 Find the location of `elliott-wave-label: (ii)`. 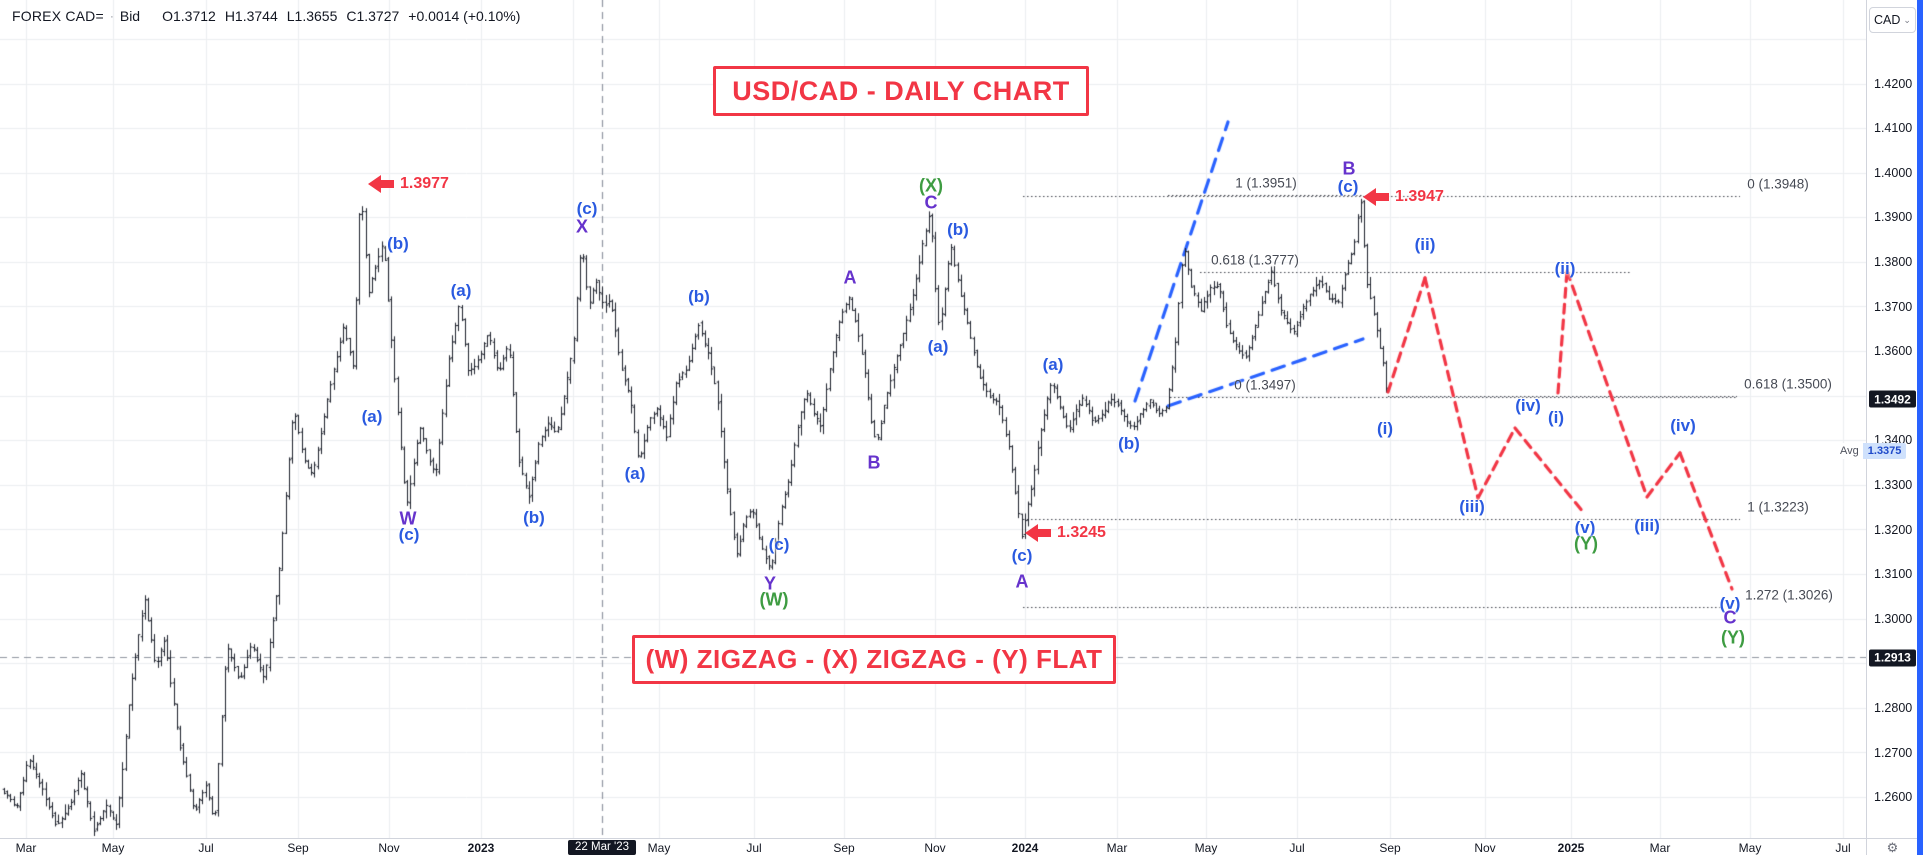

elliott-wave-label: (ii) is located at coordinates (1425, 244).